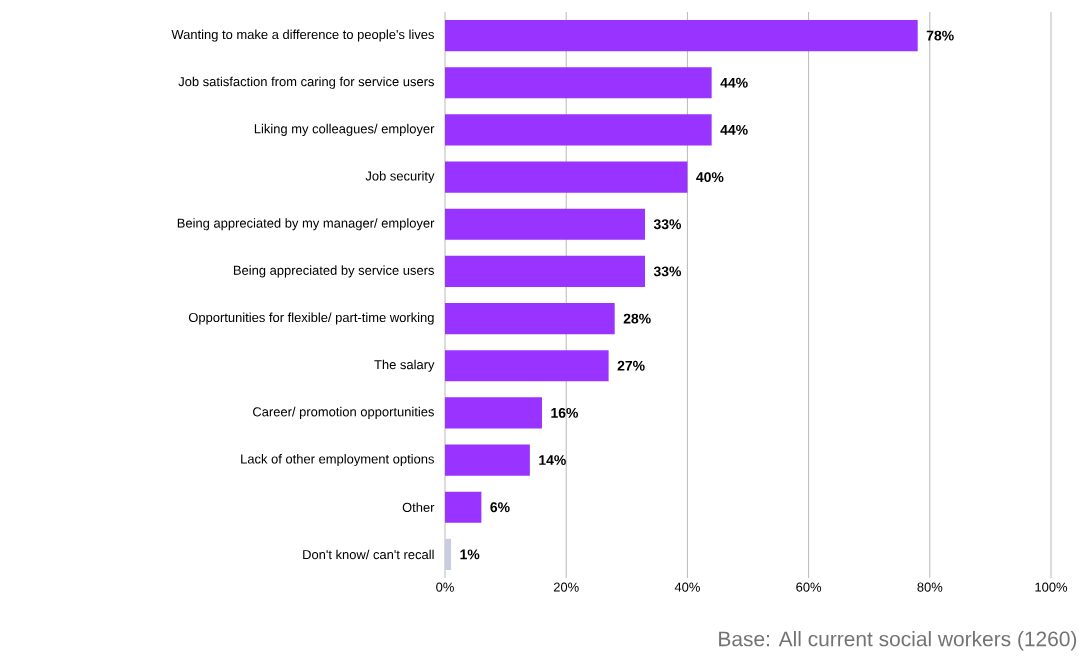 Image resolution: width=1086 pixels, height=659 pixels. What do you see at coordinates (333, 271) in the screenshot?
I see `y-tick-label: Being appreciated by service users` at bounding box center [333, 271].